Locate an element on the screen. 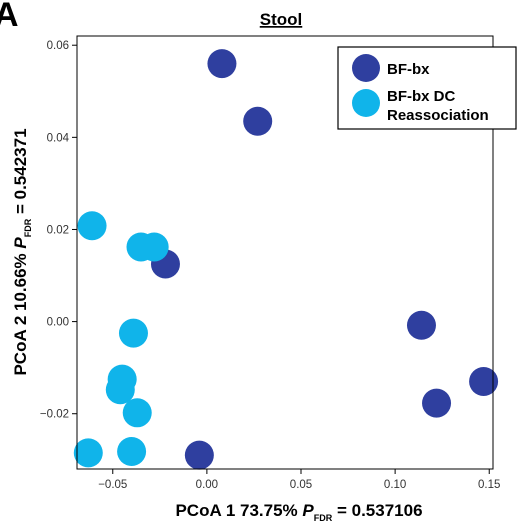 This screenshot has height=526, width=523. legend: BF-bx BF-bx DC Reassociation is located at coordinates (427, 88).